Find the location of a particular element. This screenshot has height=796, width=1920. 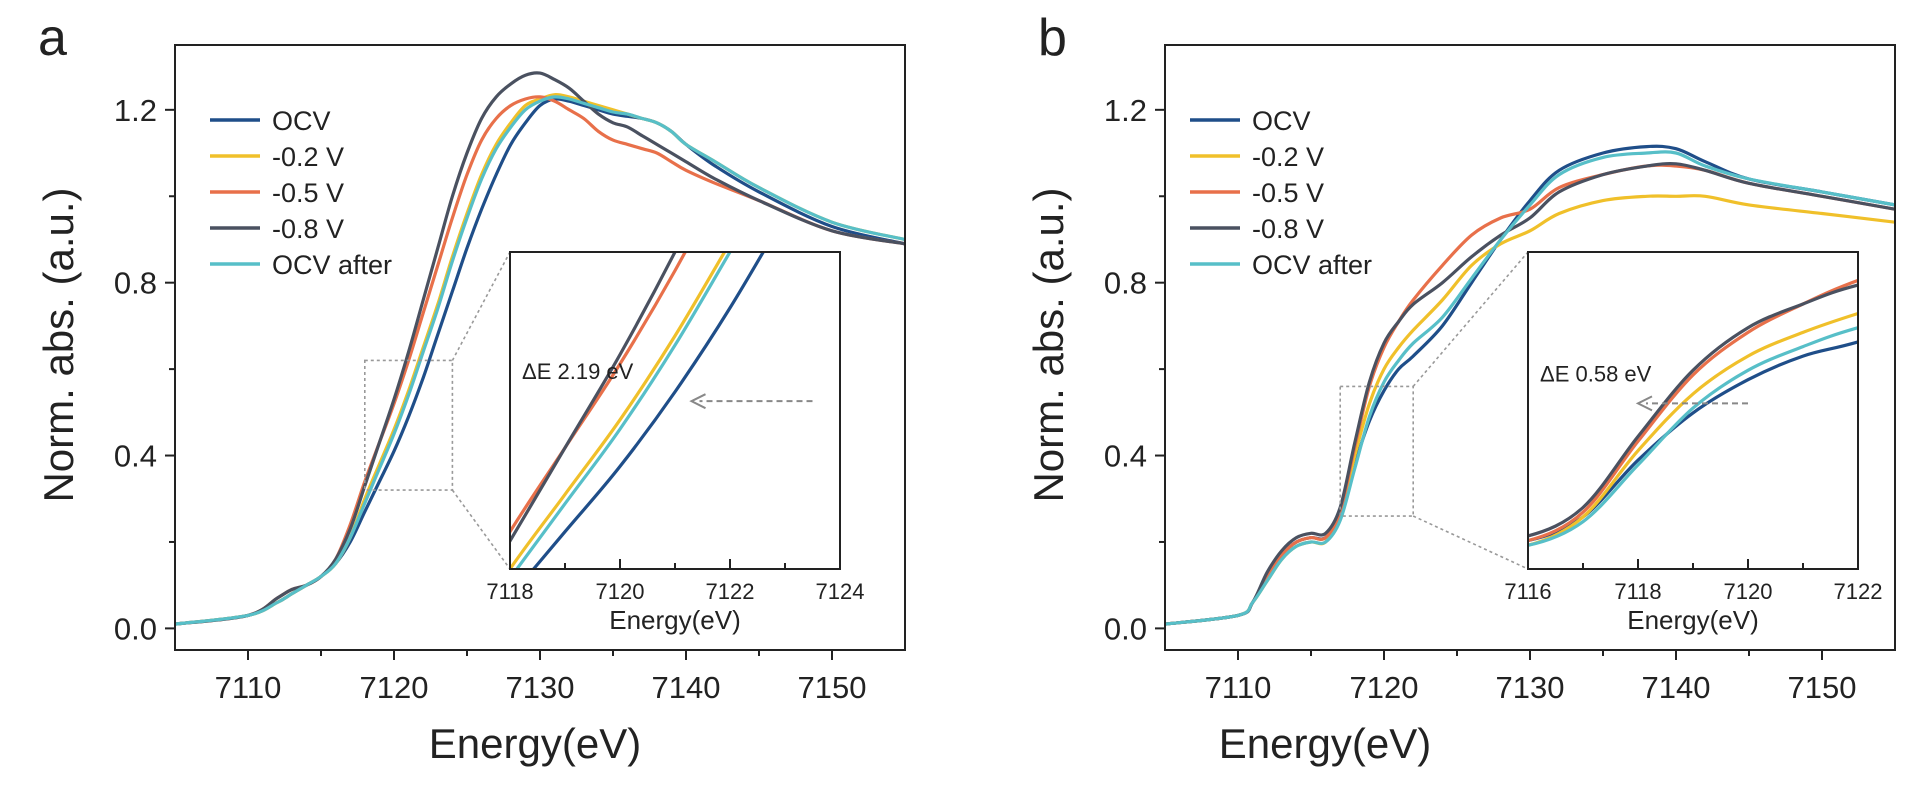

panel-b-zoom-region is located at coordinates (1434, 410).